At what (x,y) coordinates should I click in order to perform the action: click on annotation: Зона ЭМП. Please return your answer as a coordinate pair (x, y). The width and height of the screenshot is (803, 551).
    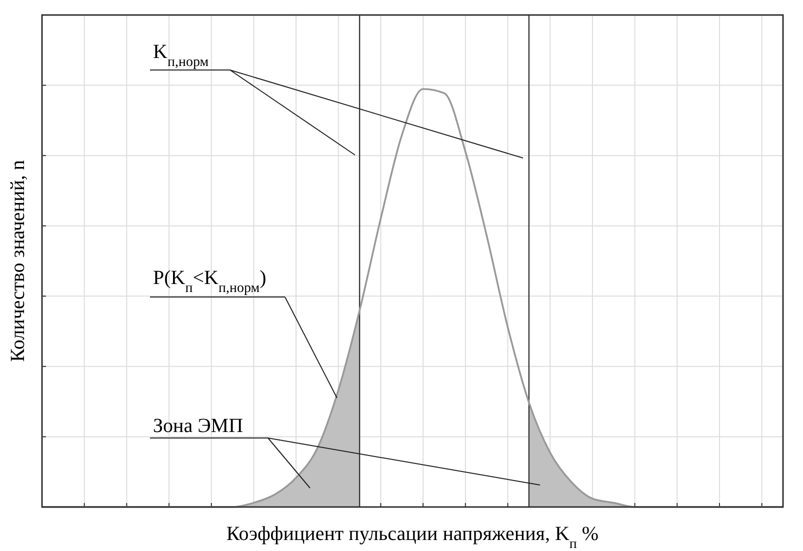
    Looking at the image, I should click on (198, 426).